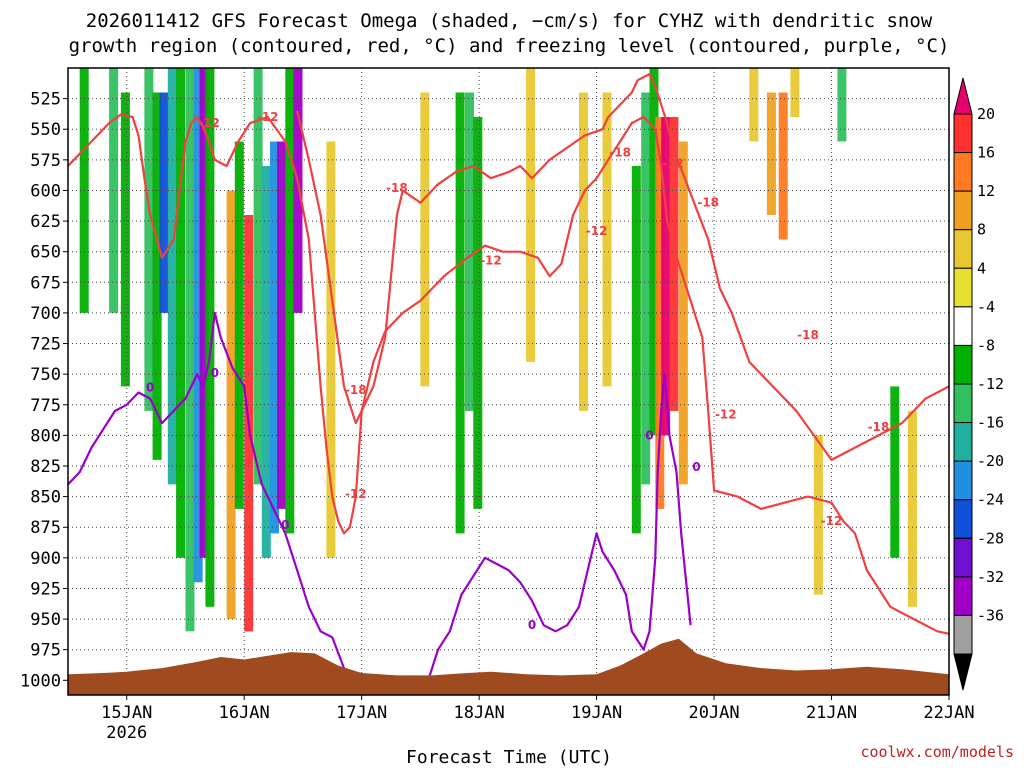 The image size is (1024, 768). Describe the element at coordinates (963, 672) in the screenshot. I see `colorbar-bottom-arrow` at that location.